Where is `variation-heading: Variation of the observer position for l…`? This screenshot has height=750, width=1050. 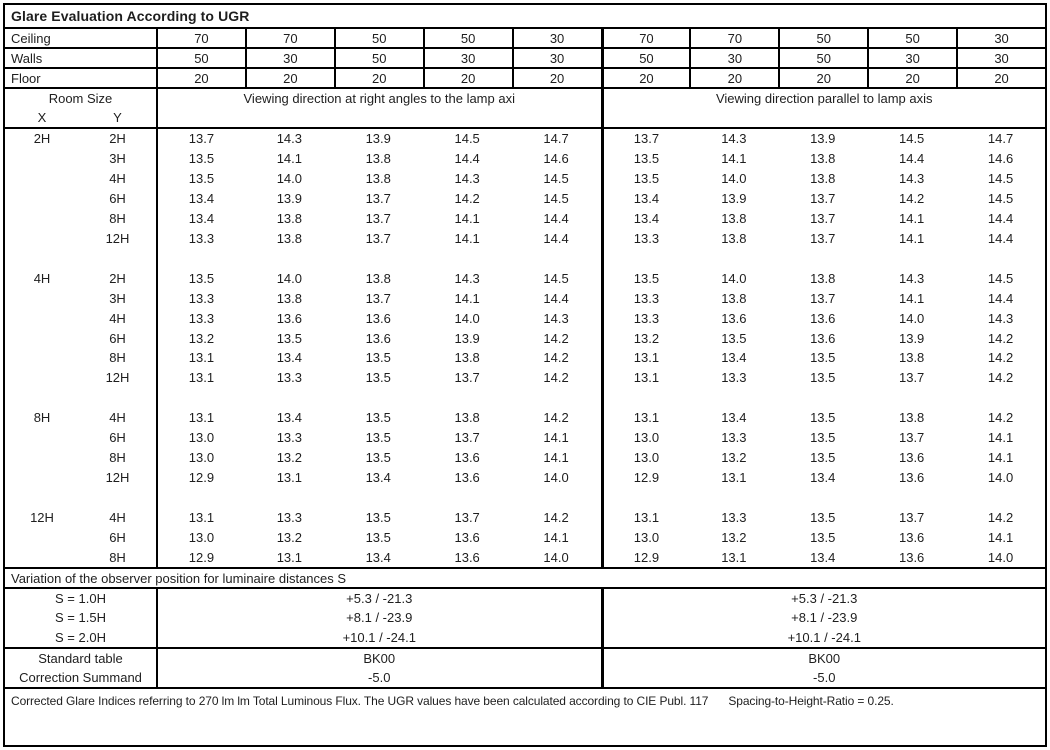 variation-heading: Variation of the observer position for l… is located at coordinates (525, 579).